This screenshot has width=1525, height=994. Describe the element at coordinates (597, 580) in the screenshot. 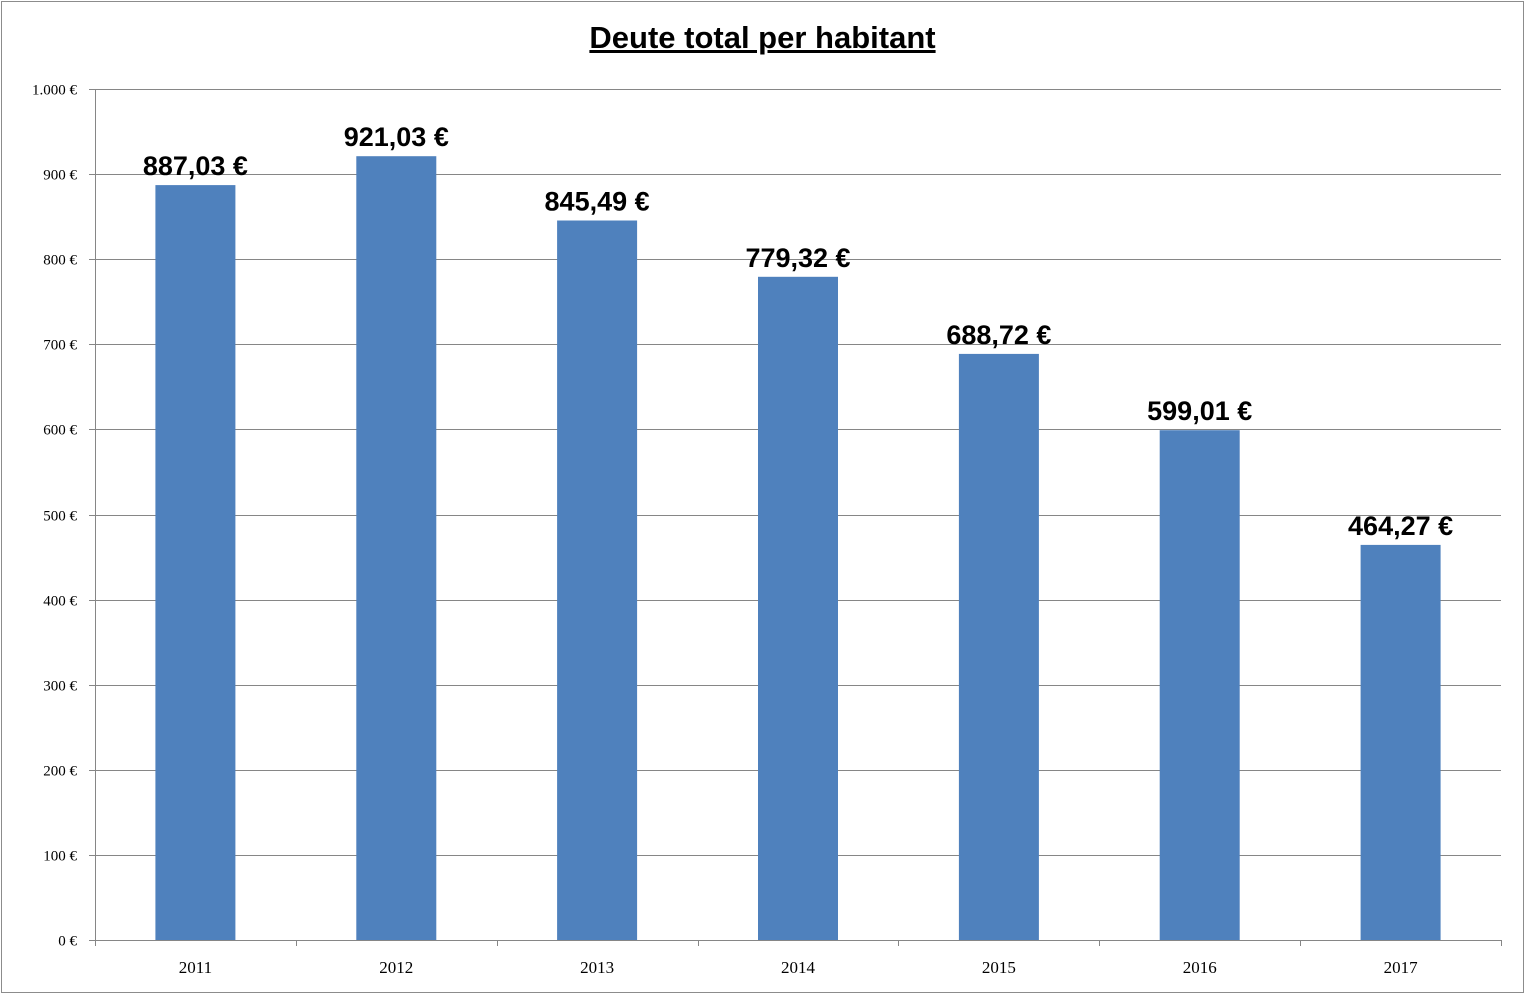

I see `bar-2013` at that location.